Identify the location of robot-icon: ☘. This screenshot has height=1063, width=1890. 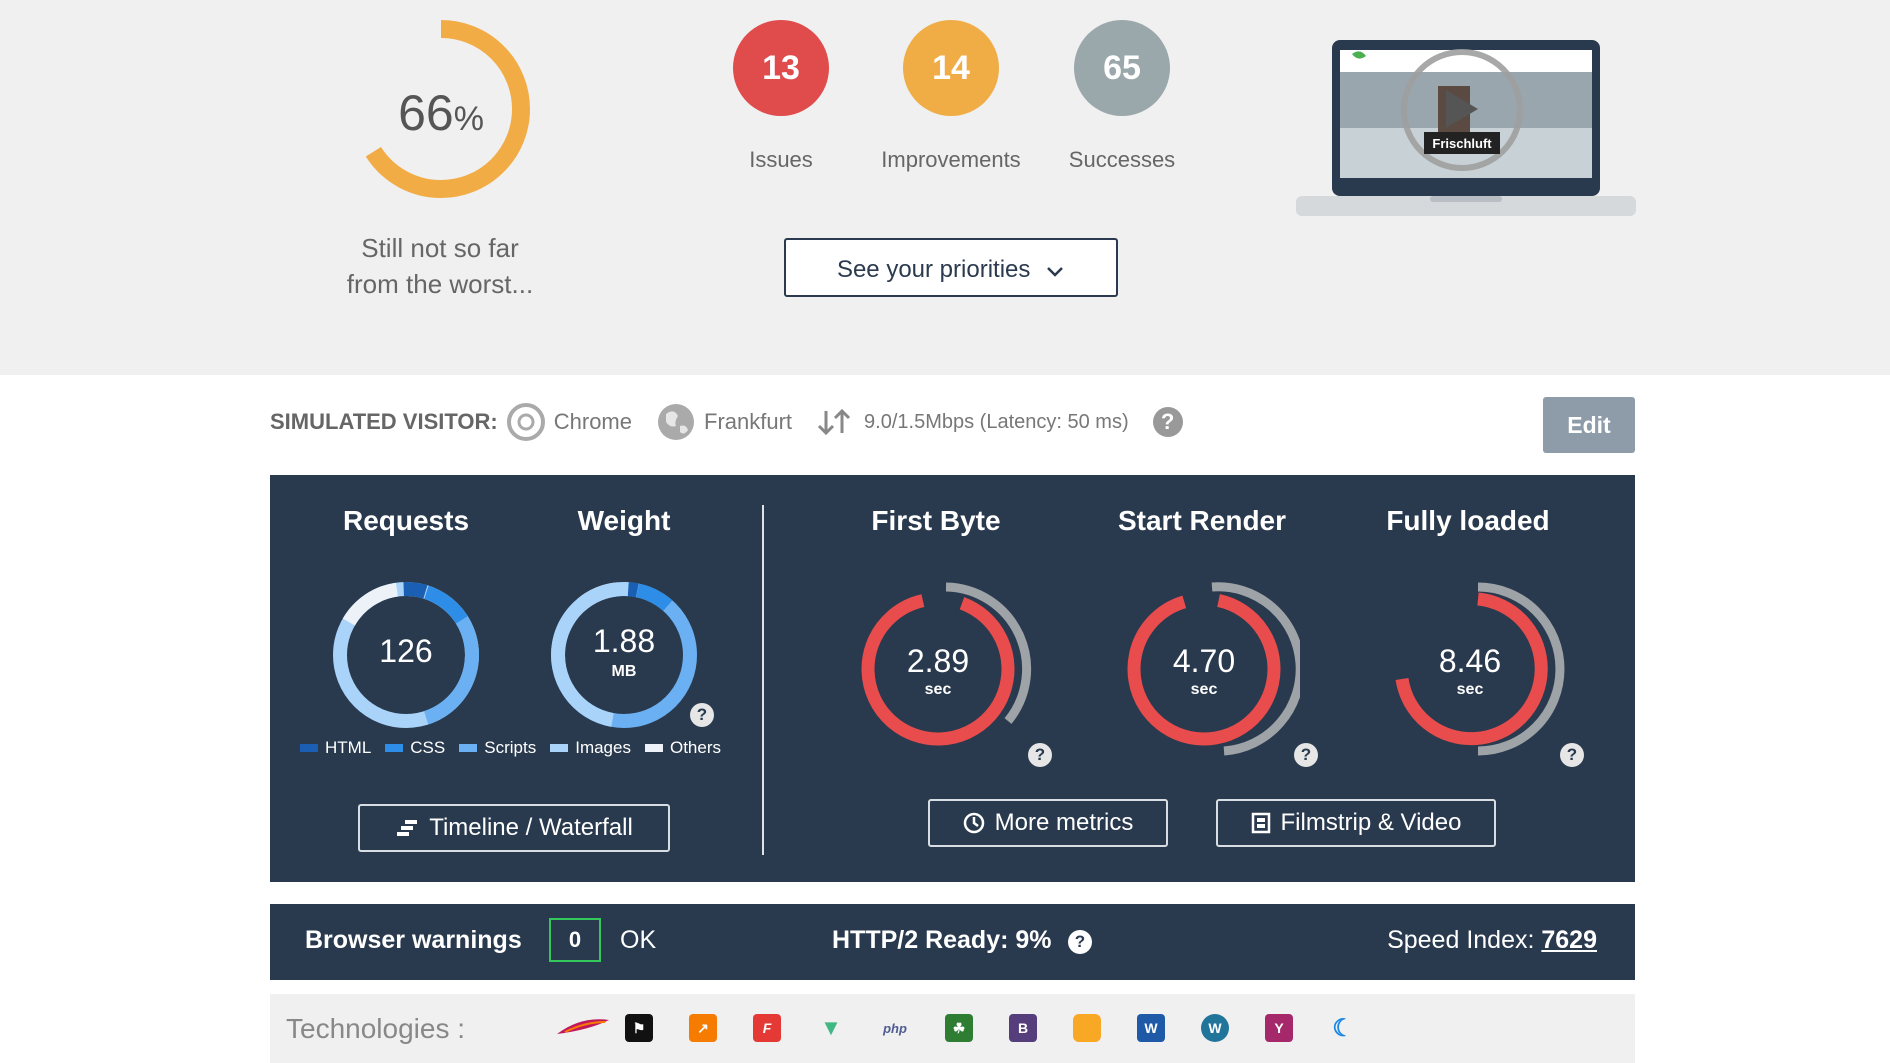
(959, 1028).